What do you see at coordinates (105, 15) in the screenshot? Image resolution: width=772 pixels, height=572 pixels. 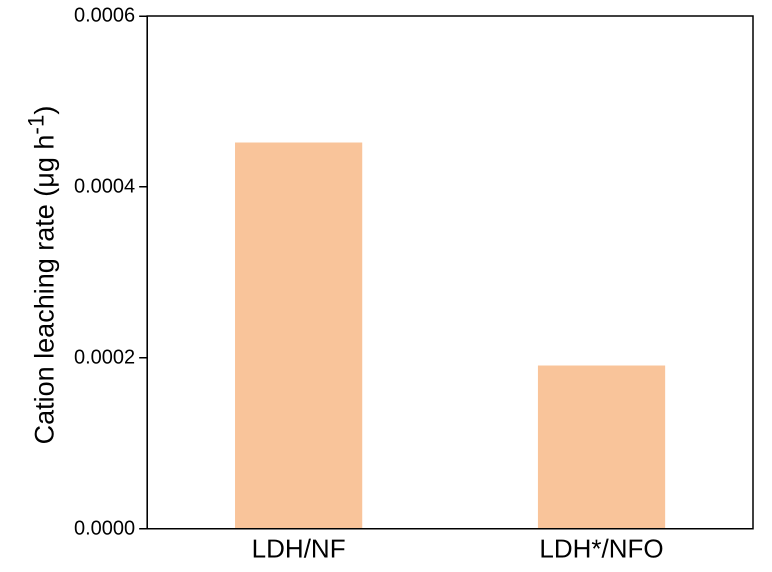 I see `y-tick-label: 0.0006` at bounding box center [105, 15].